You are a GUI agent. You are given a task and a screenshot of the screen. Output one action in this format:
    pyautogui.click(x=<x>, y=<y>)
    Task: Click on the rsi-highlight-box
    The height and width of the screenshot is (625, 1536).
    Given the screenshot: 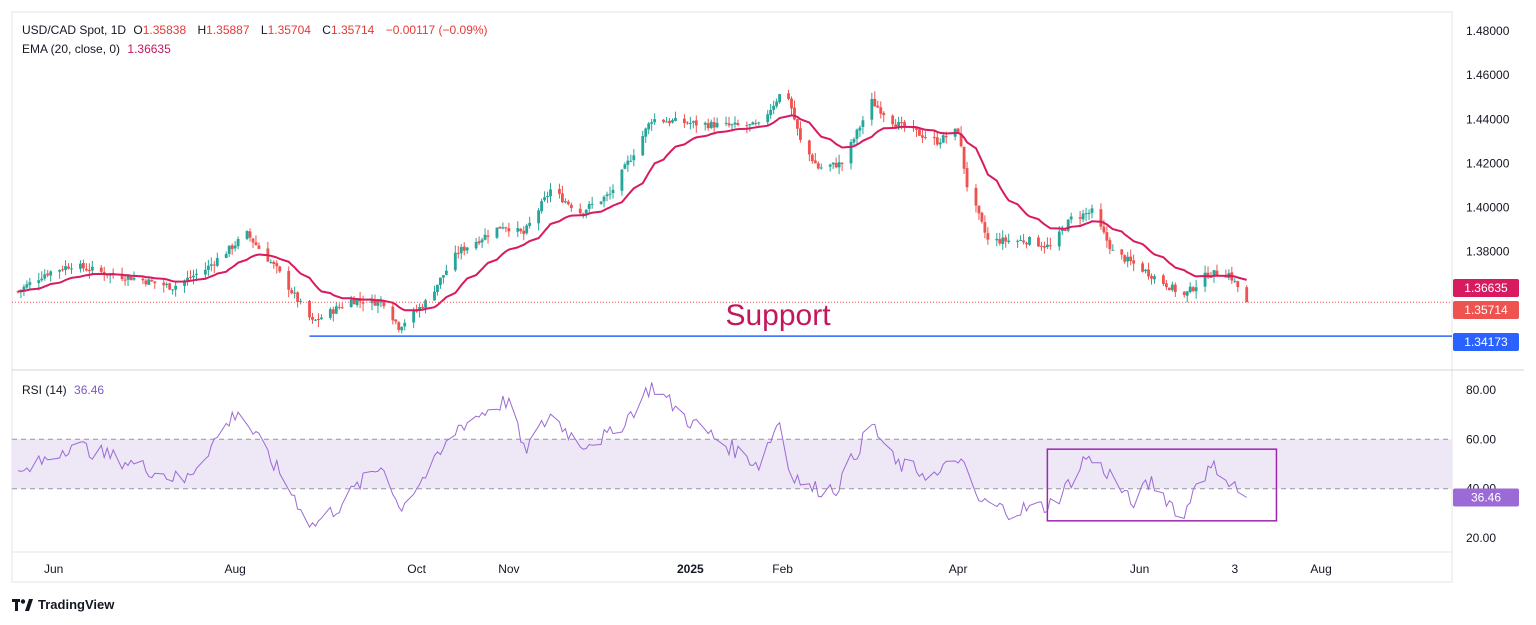 What is the action you would take?
    pyautogui.click(x=1162, y=485)
    